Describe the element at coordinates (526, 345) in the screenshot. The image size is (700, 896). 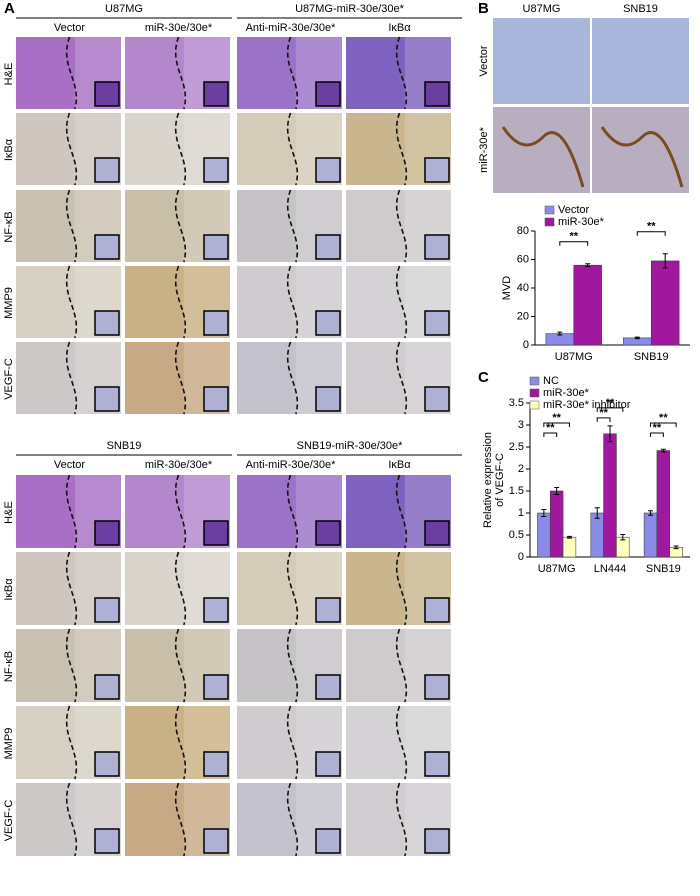
I see `y-tick-label: 0` at that location.